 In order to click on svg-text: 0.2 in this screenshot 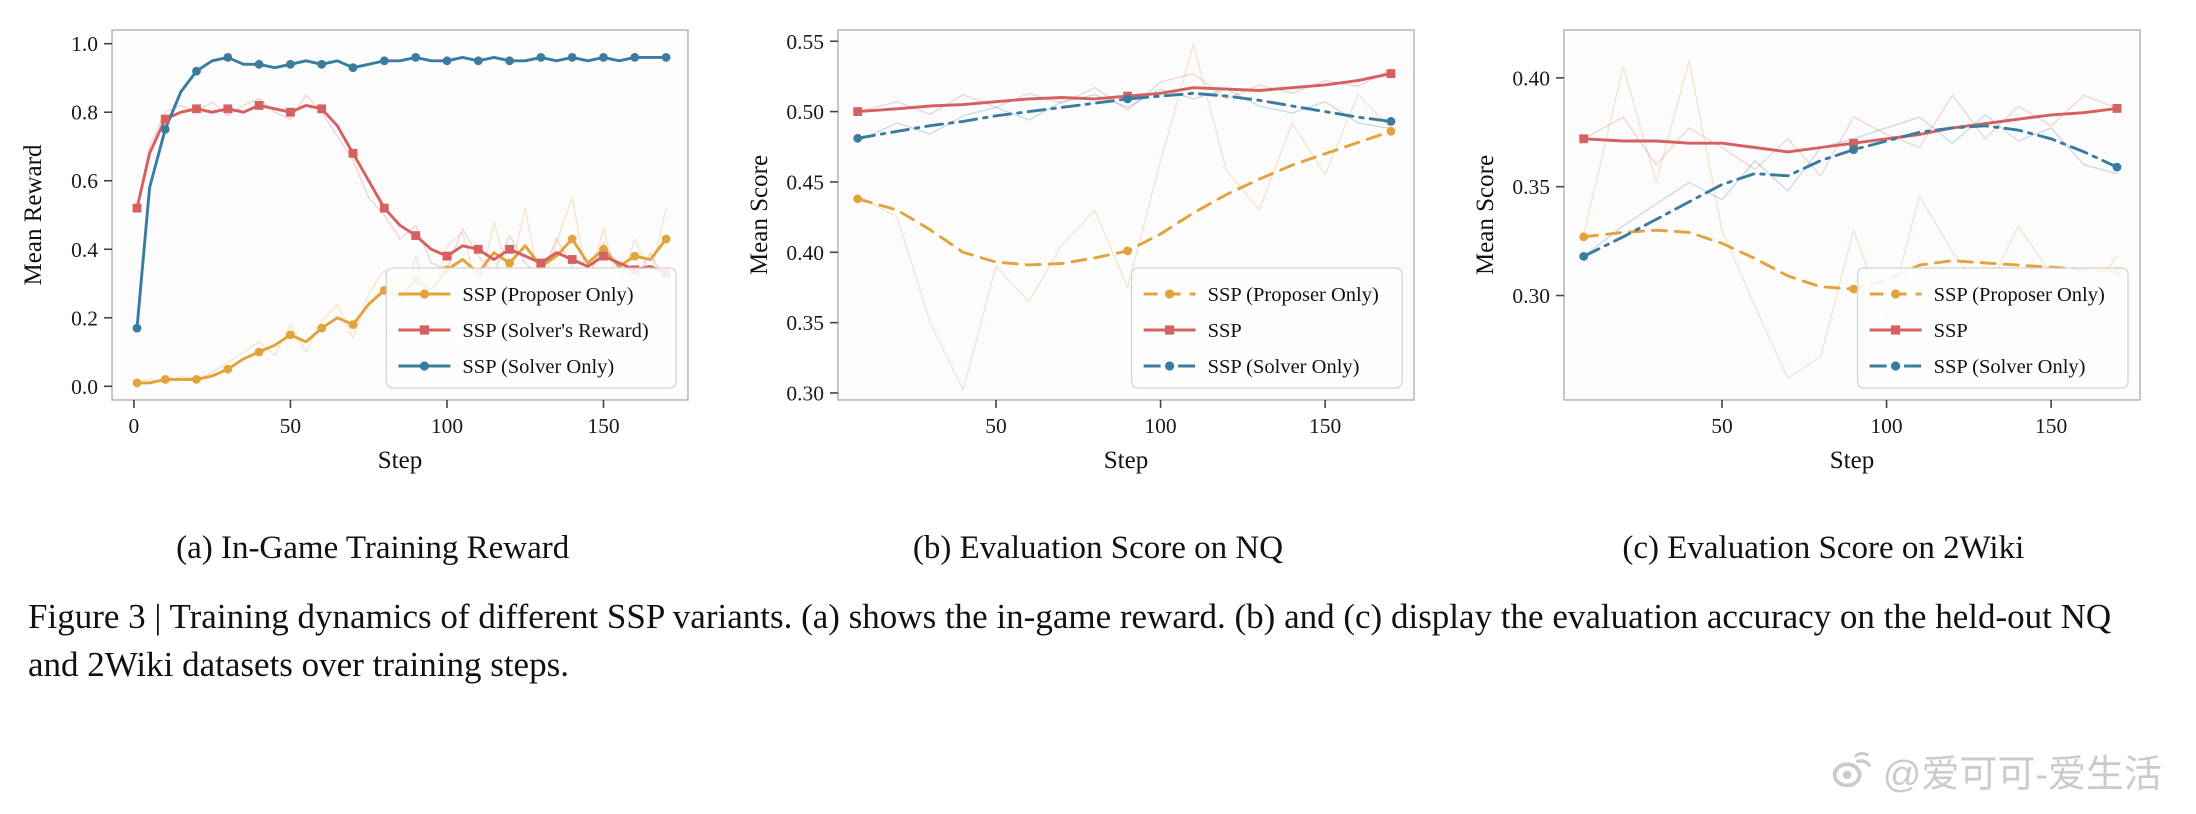, I will do `click(84, 318)`.